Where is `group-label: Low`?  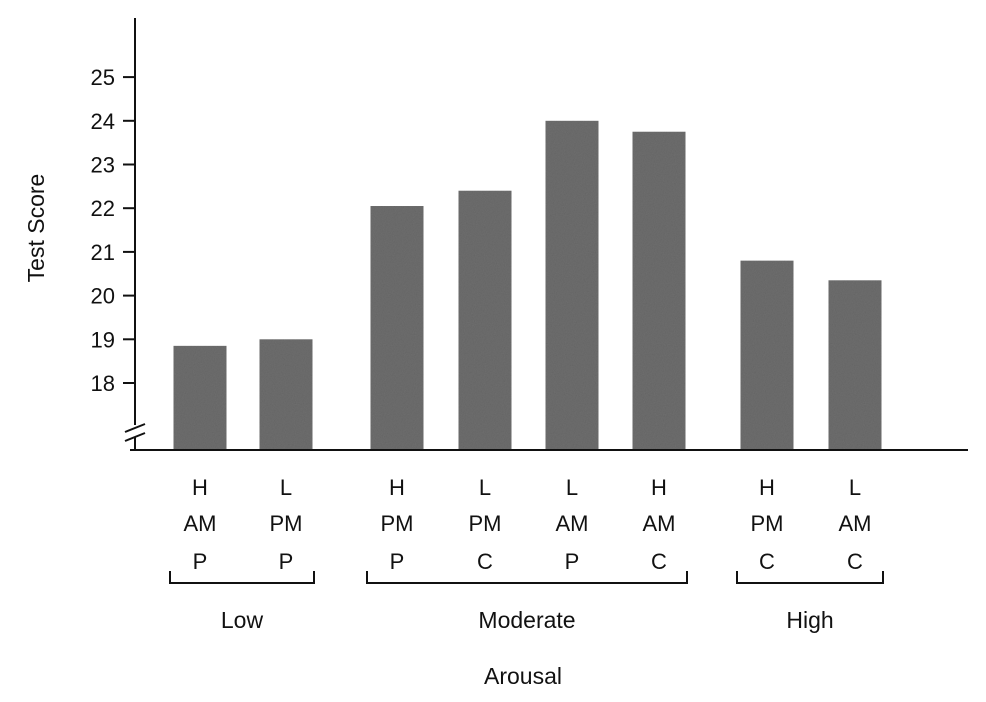 group-label: Low is located at coordinates (242, 620).